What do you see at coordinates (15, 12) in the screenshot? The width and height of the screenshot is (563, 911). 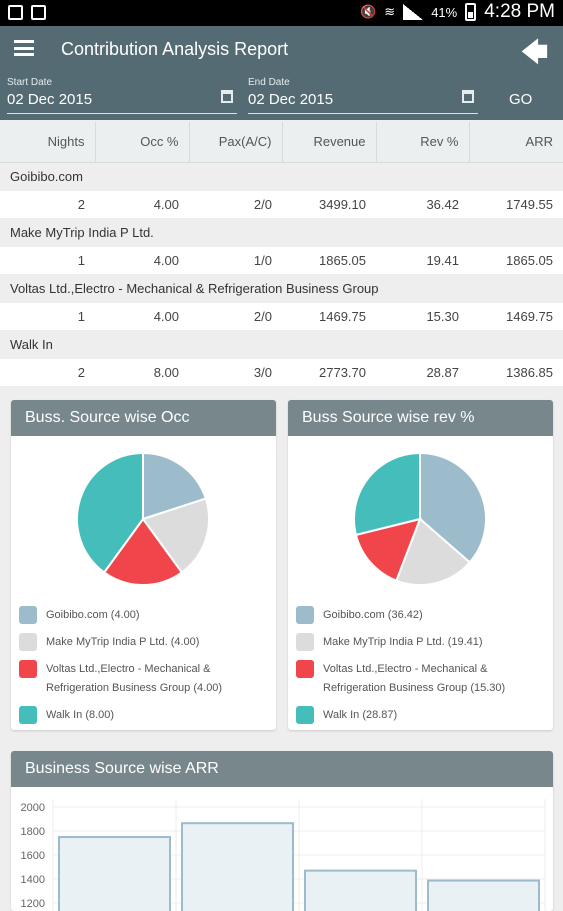 I see `gallery-notification-icon` at bounding box center [15, 12].